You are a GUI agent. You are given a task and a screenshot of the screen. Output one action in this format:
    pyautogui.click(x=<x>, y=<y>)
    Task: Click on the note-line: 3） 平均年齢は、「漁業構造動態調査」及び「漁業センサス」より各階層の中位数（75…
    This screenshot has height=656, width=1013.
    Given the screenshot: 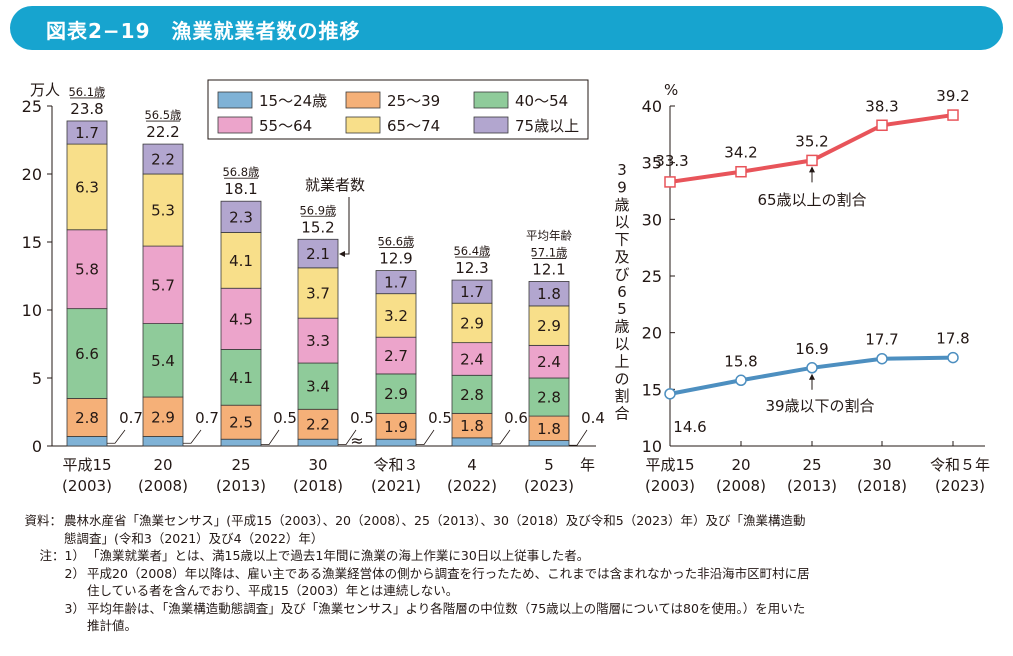 What is the action you would take?
    pyautogui.click(x=509, y=609)
    